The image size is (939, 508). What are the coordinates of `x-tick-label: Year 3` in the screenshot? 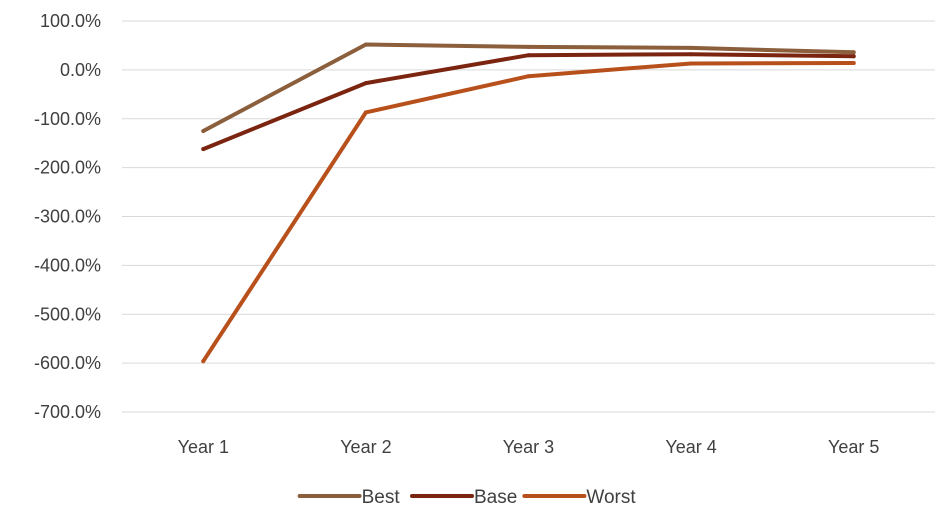 It's located at (528, 447).